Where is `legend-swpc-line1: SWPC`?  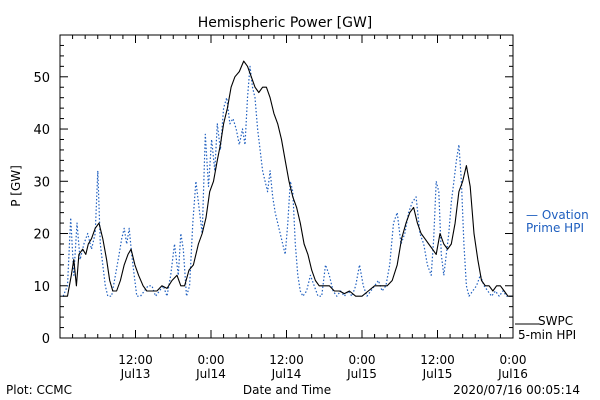
legend-swpc-line1: SWPC is located at coordinates (555, 321).